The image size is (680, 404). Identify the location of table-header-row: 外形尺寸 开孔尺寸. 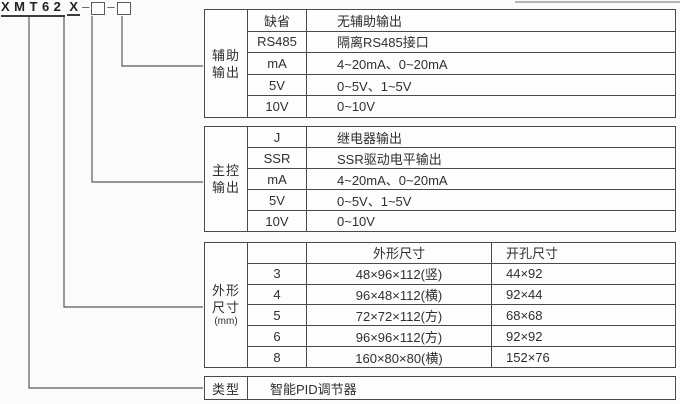
(461, 253).